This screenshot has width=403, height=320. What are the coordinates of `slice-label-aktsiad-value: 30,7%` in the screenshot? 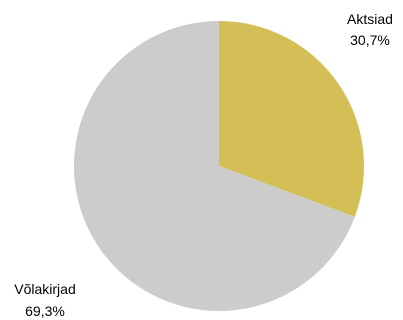 It's located at (370, 40).